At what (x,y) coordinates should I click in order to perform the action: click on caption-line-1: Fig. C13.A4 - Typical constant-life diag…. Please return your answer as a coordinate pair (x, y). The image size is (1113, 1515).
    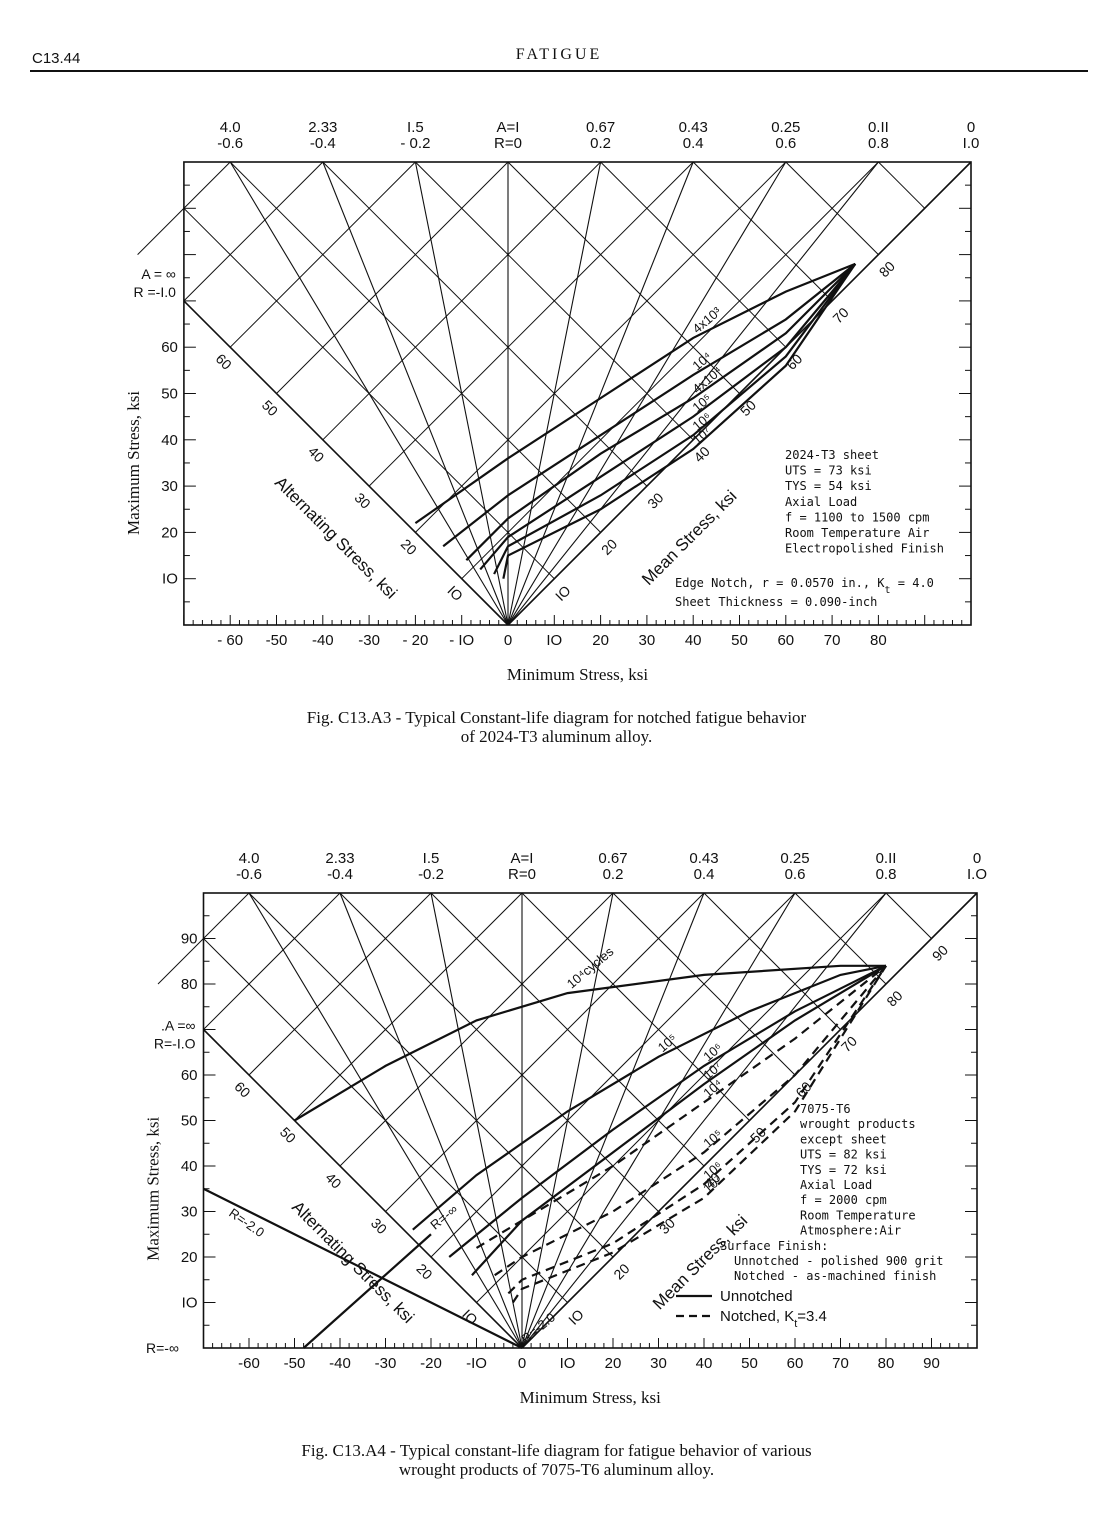
    Looking at the image, I should click on (556, 1450).